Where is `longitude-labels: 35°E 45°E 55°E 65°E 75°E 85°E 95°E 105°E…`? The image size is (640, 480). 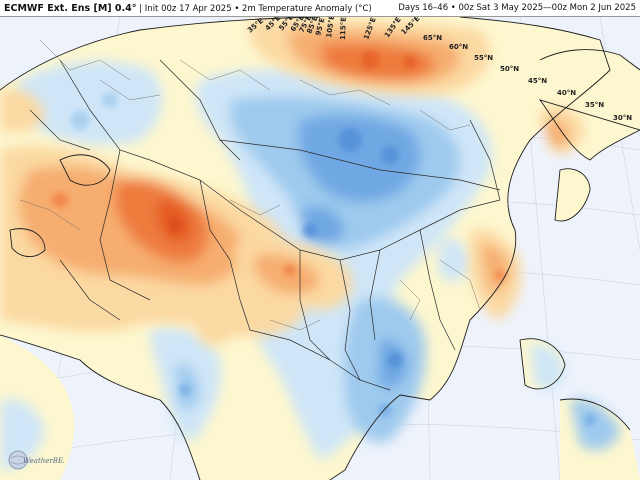 longitude-labels: 35°E 45°E 55°E 65°E 75°E 85°E 95°E 105°E… is located at coordinates (334, 29).